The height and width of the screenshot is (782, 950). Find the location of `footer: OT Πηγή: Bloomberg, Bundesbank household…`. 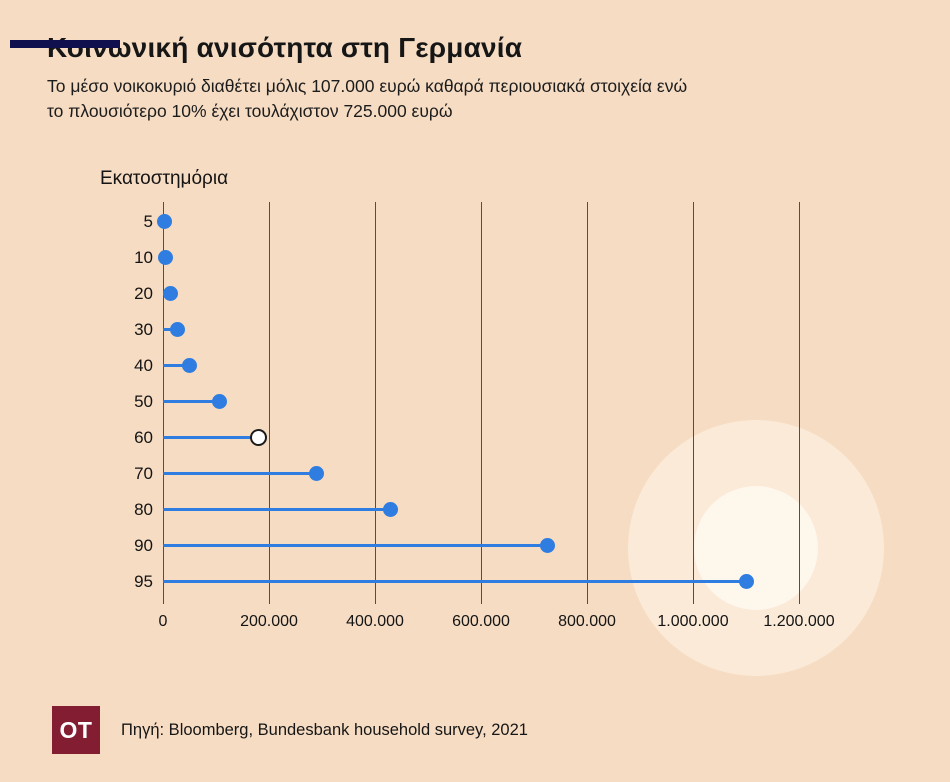

footer: OT Πηγή: Bloomberg, Bundesbank household… is located at coordinates (290, 730).